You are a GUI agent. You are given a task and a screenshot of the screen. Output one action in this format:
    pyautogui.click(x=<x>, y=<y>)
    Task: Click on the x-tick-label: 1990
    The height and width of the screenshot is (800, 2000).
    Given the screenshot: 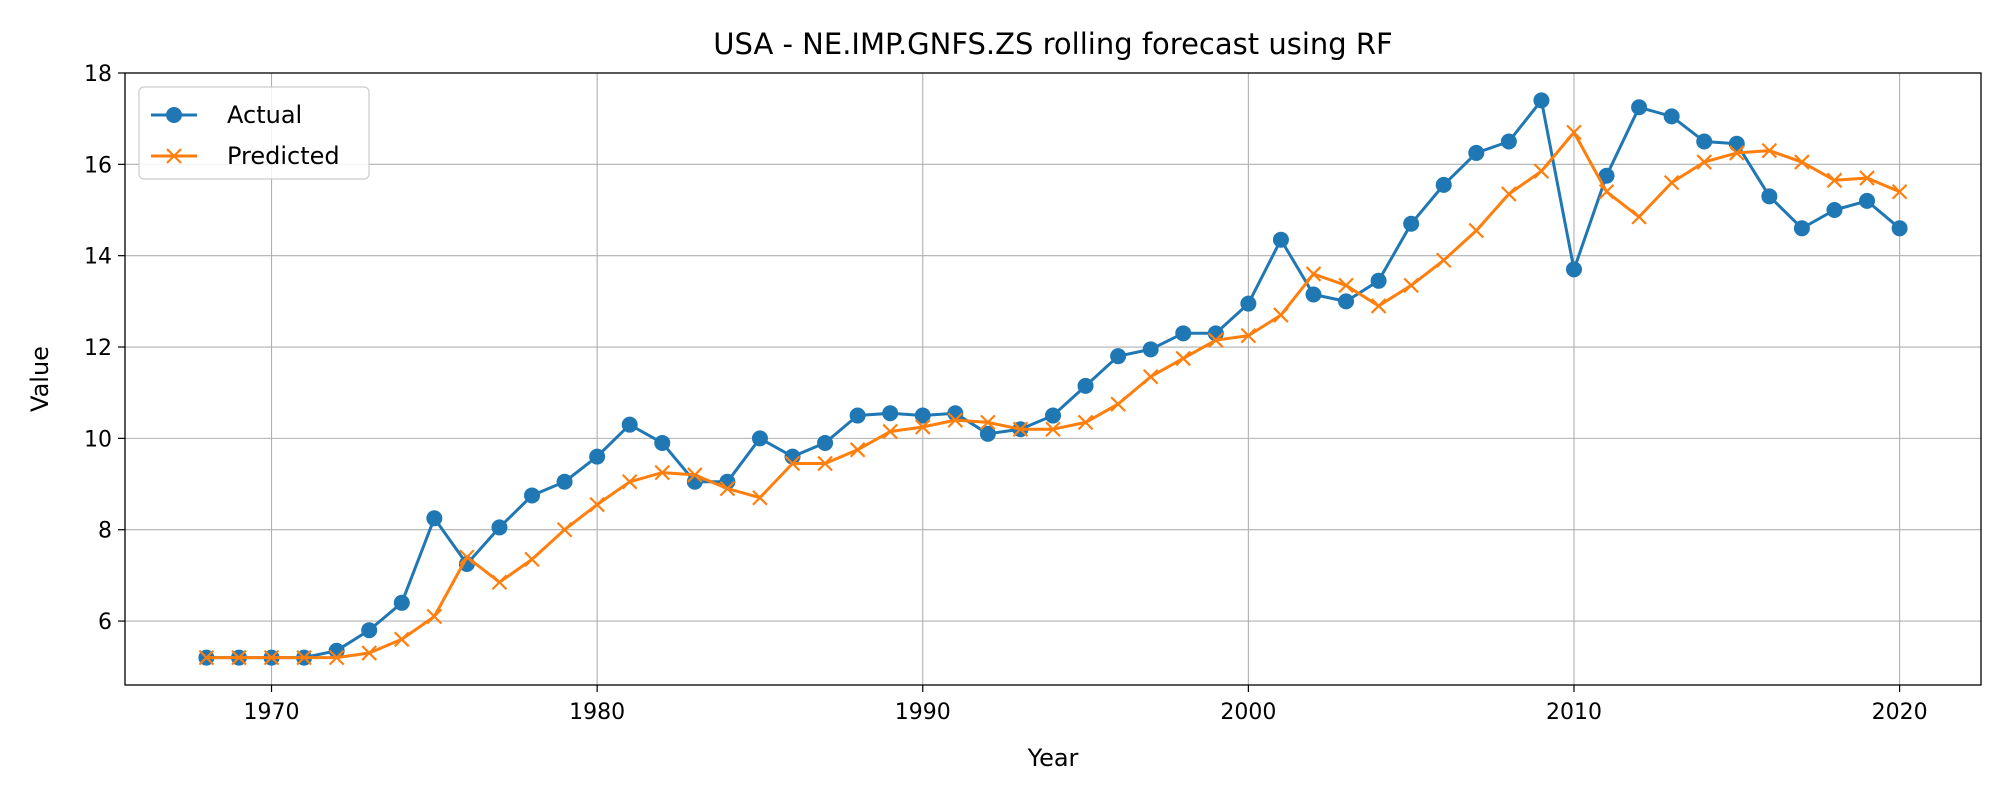 What is the action you would take?
    pyautogui.click(x=923, y=712)
    